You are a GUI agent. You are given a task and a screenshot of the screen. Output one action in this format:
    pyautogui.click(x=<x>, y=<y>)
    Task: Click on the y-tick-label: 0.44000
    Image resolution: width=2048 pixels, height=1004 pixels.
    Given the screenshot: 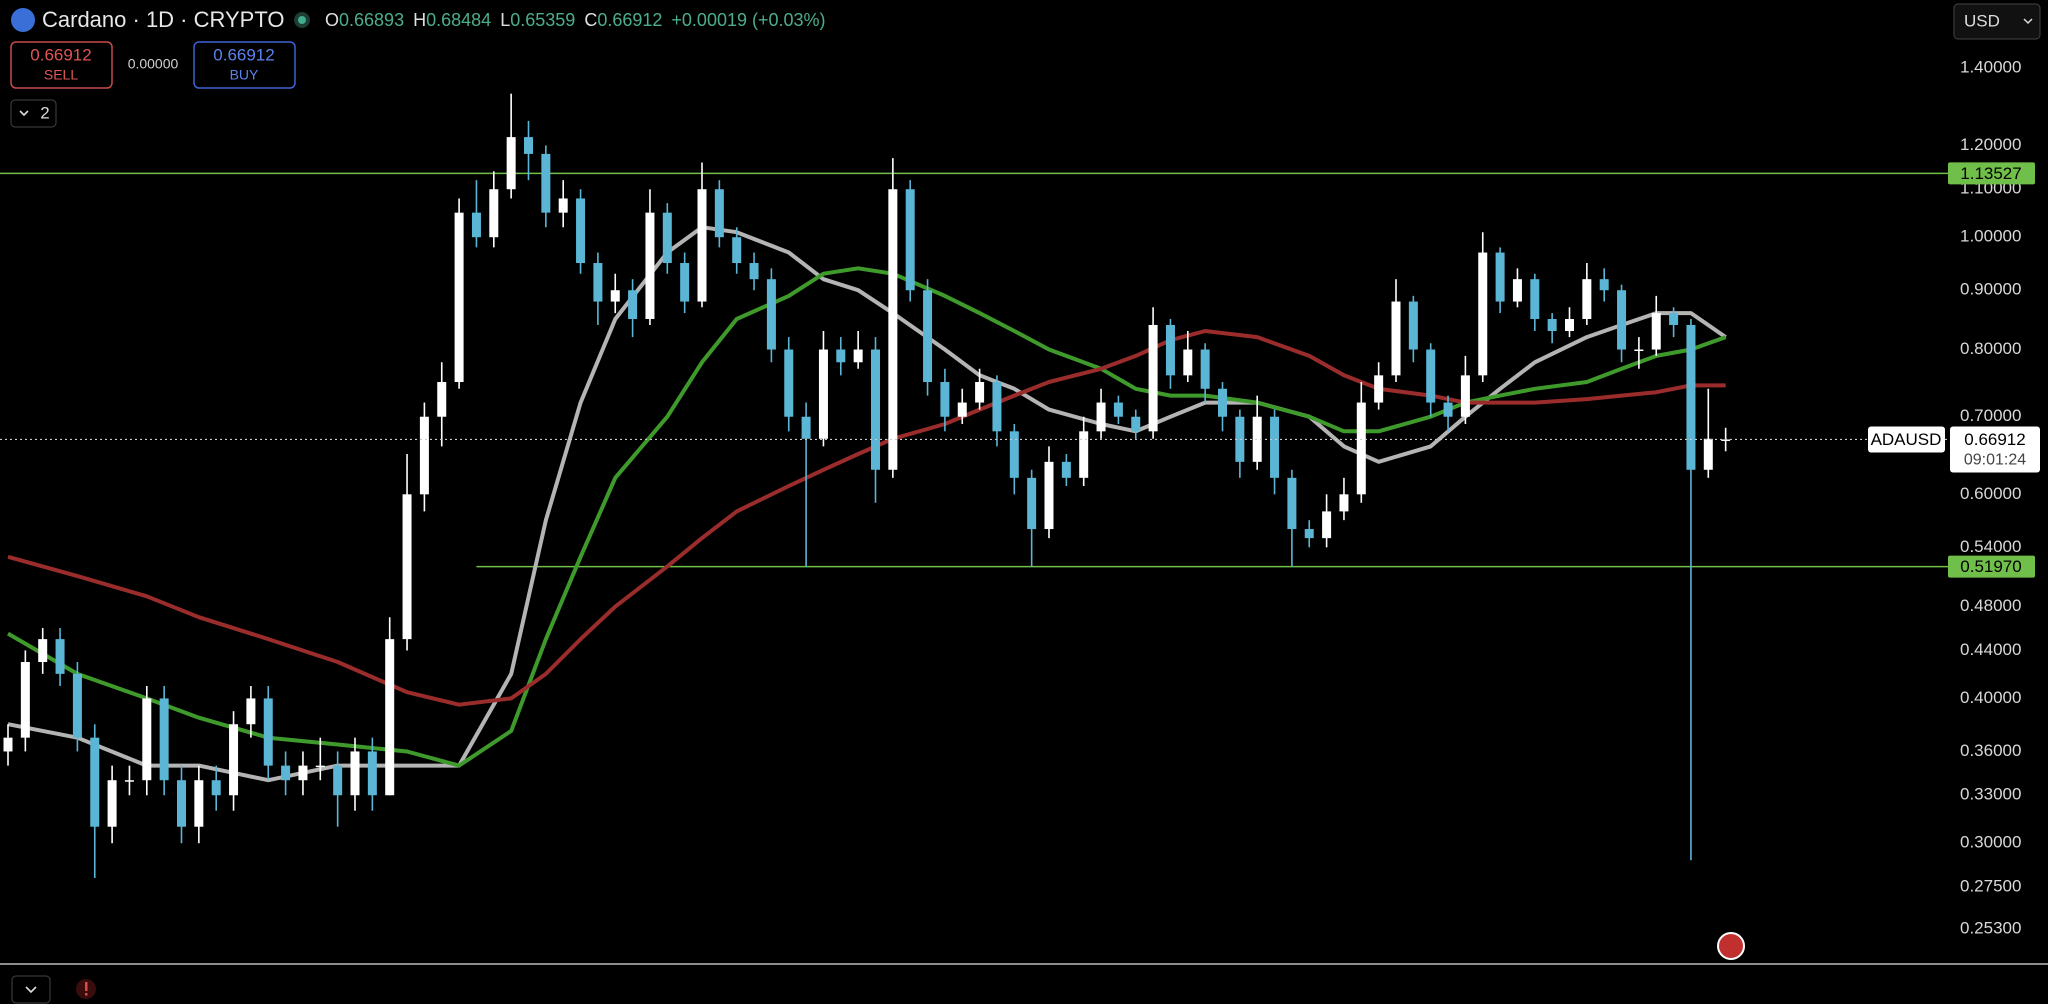 What is the action you would take?
    pyautogui.click(x=1990, y=649)
    